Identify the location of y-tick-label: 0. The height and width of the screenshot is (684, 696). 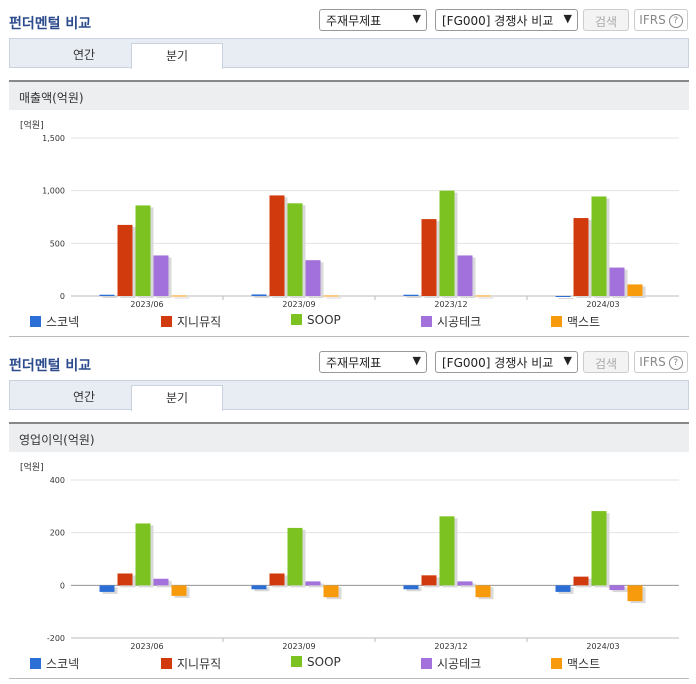
(62, 296).